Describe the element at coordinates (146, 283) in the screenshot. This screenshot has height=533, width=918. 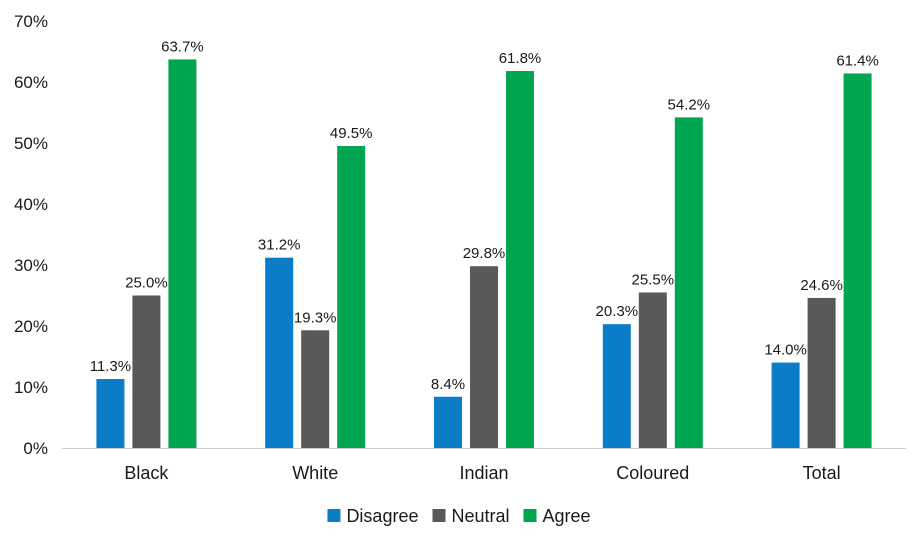
I see `data-label: 25.0%` at that location.